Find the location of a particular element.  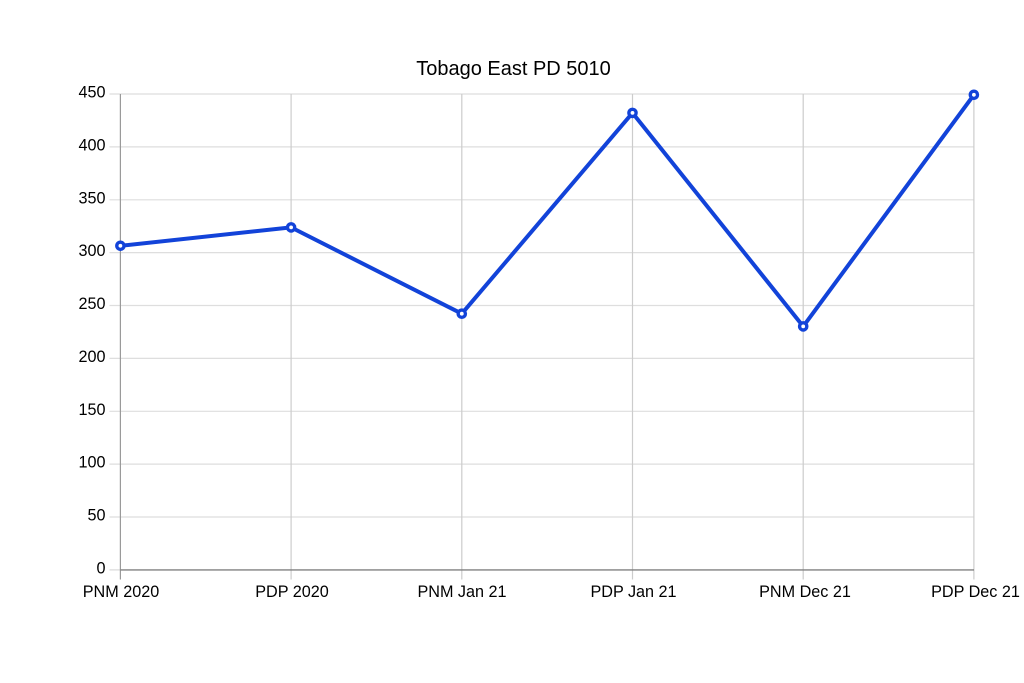

svg-text: 400 is located at coordinates (91, 146).